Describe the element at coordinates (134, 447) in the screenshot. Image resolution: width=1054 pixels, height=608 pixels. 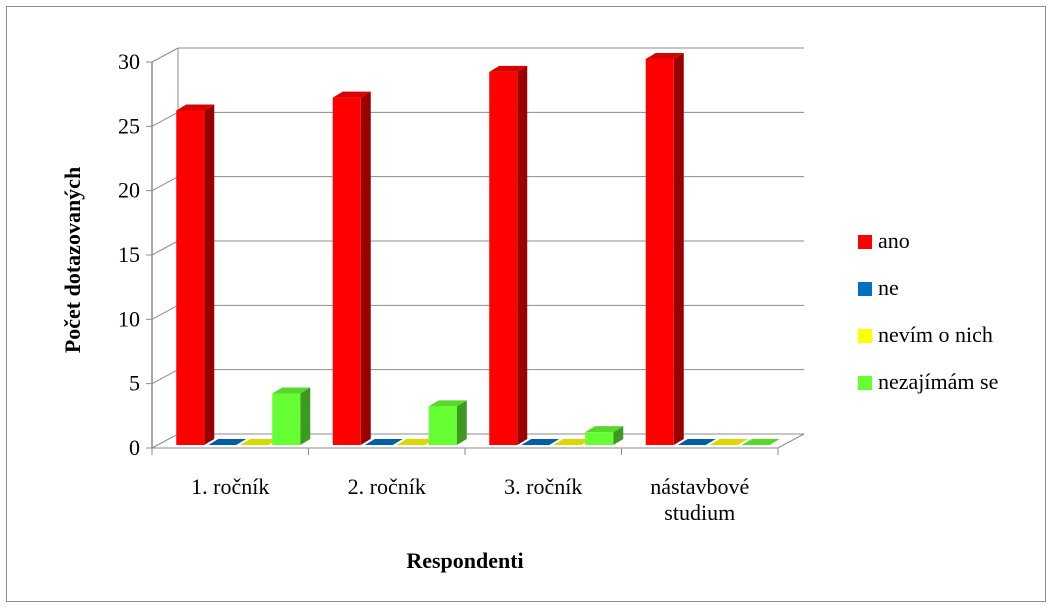
I see `y-tick-label: 0` at that location.